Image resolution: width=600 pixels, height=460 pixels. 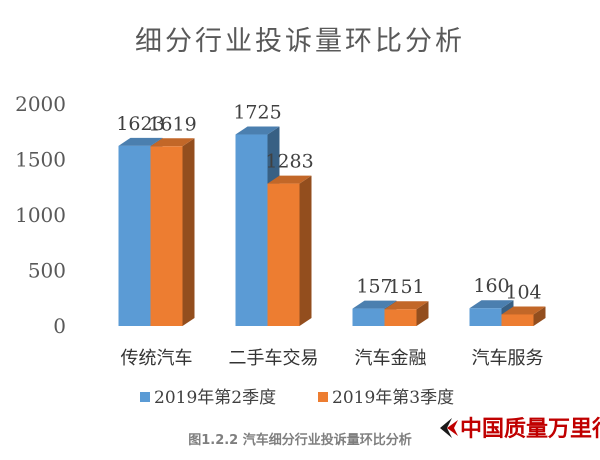 I want to click on data-label: 151, so click(x=406, y=287).